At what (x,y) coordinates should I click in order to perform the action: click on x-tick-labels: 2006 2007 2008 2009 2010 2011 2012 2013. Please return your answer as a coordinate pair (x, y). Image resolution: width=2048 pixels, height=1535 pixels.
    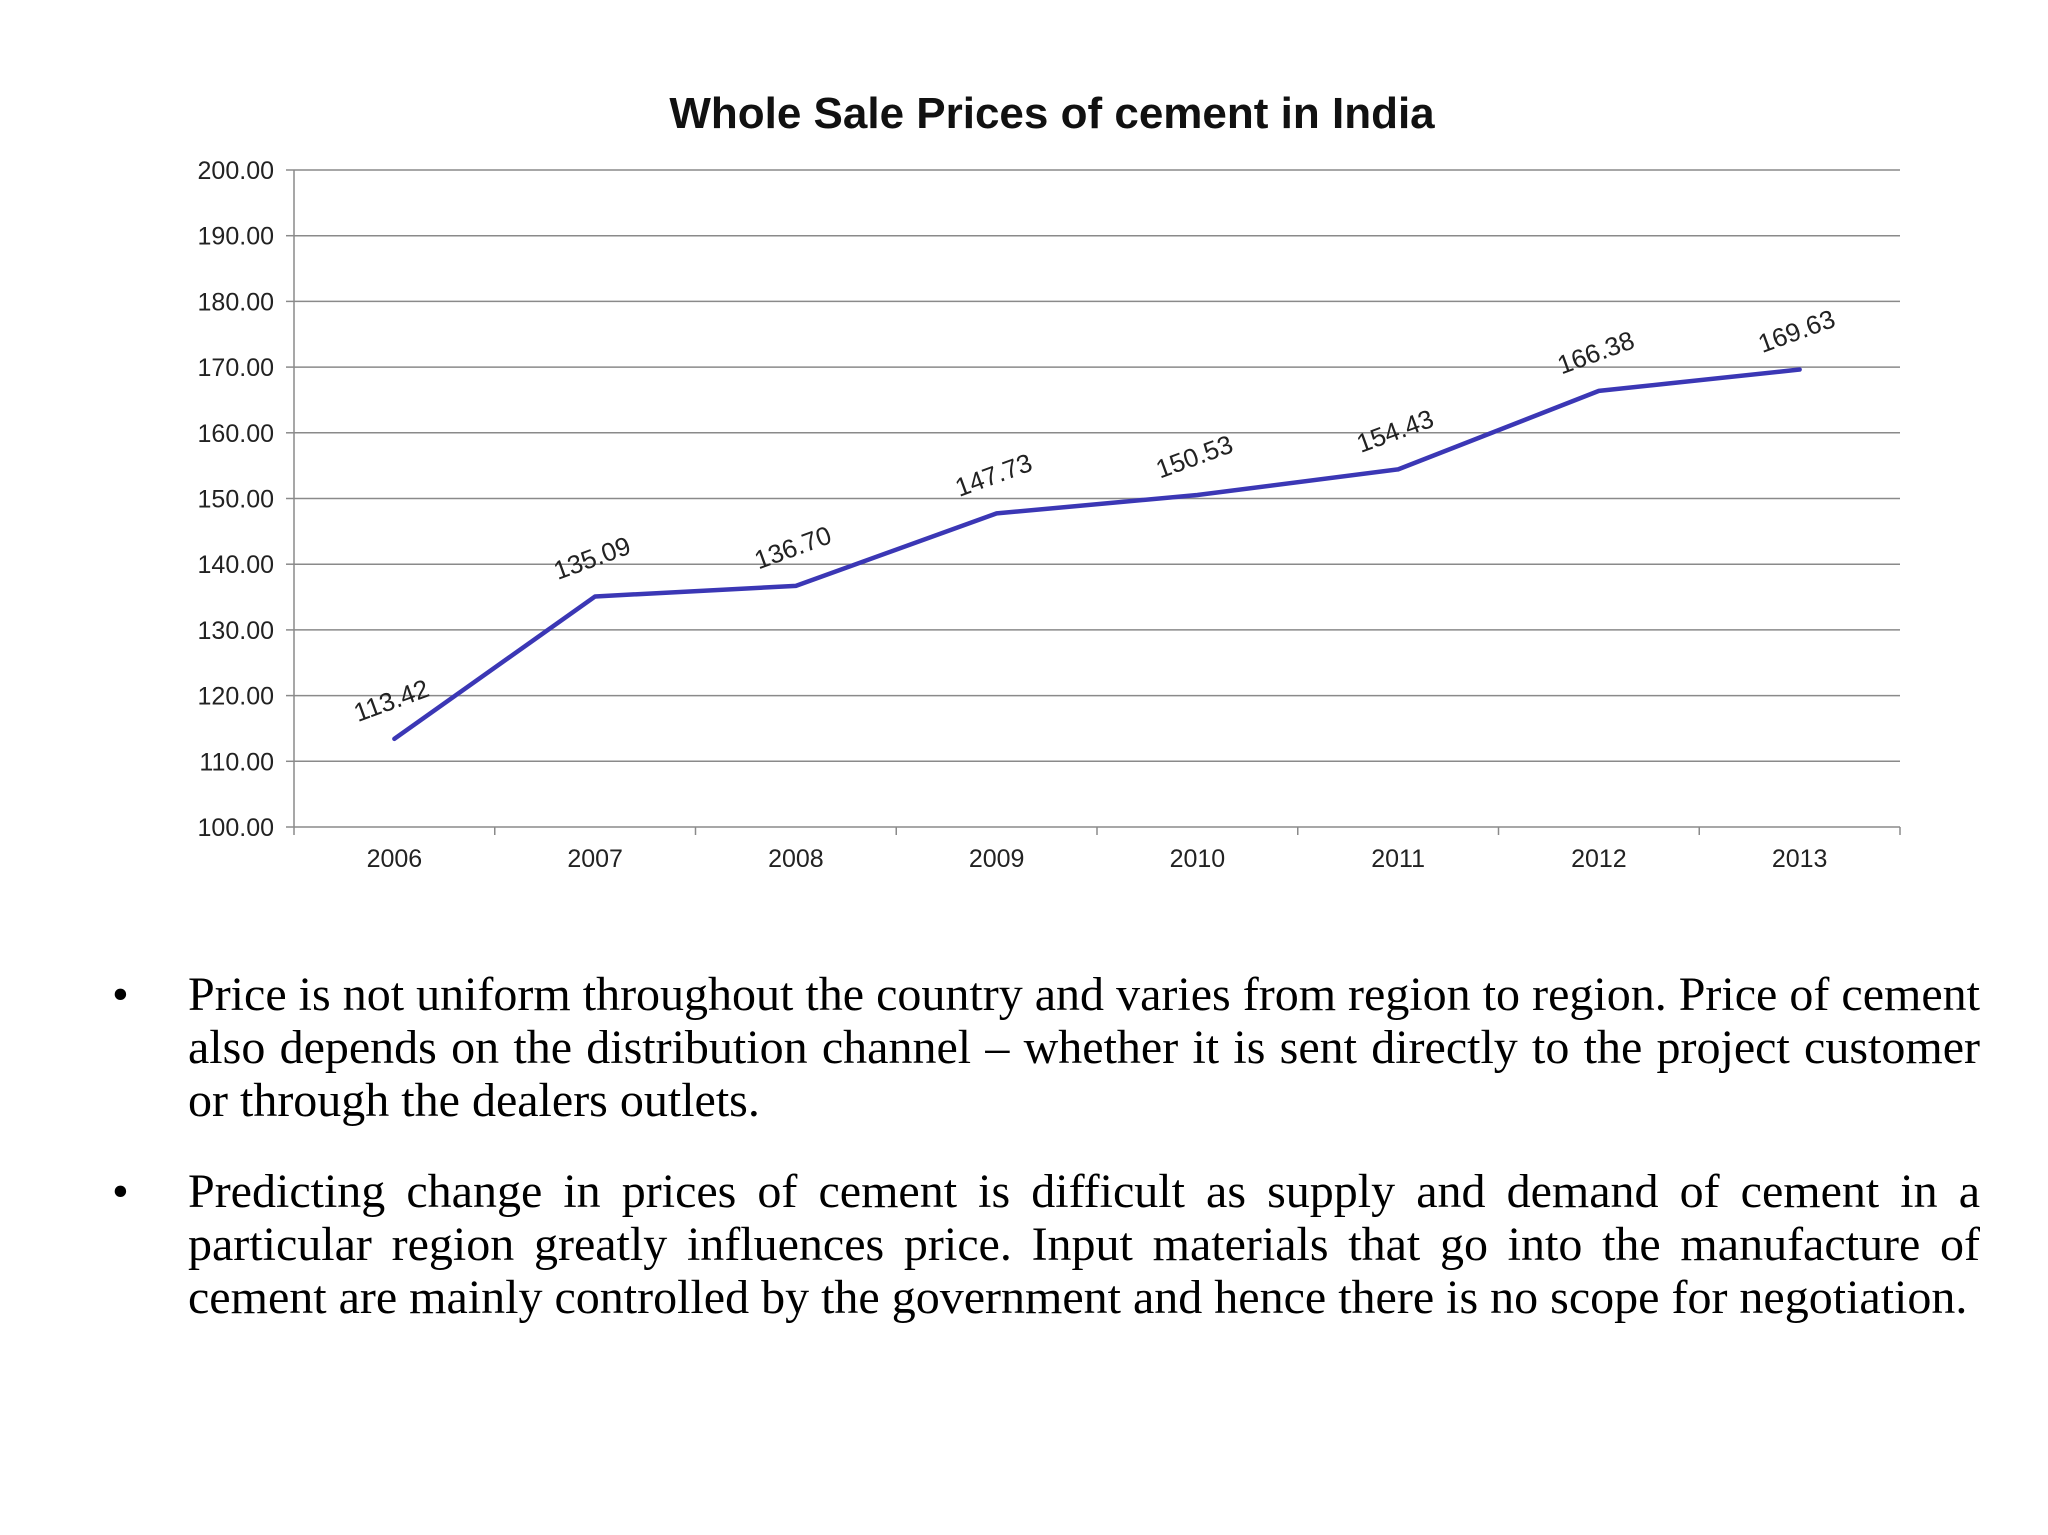
    Looking at the image, I should click on (1097, 859).